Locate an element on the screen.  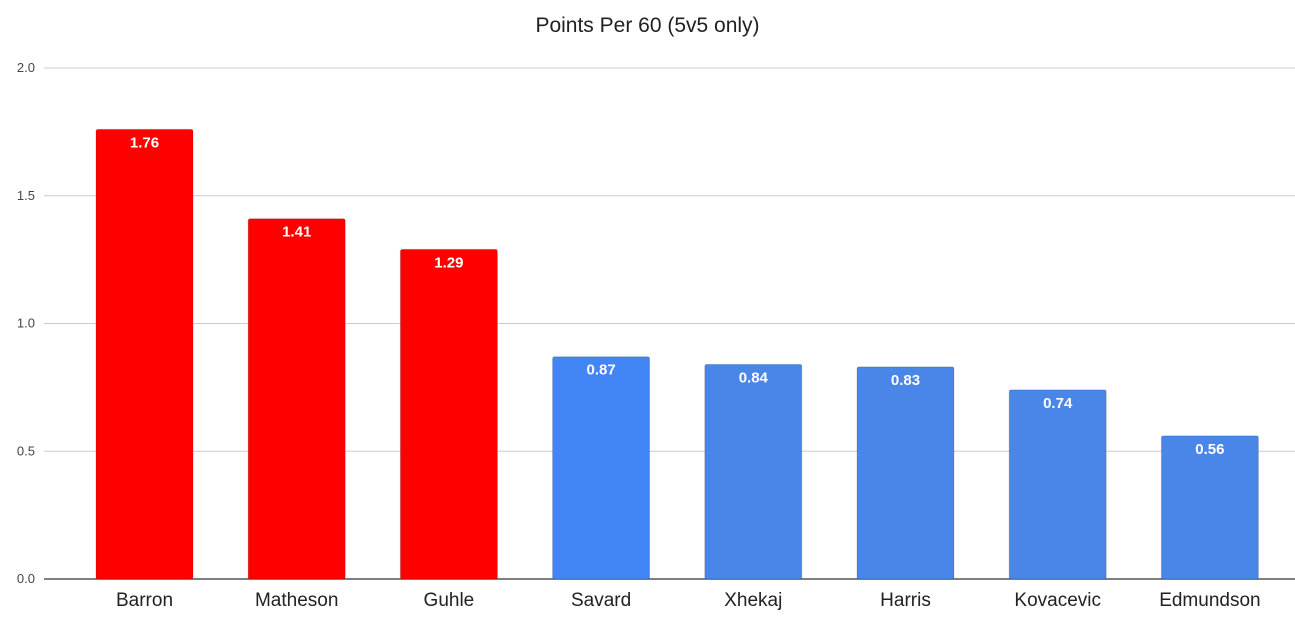
data-label: 1.29 is located at coordinates (448, 262).